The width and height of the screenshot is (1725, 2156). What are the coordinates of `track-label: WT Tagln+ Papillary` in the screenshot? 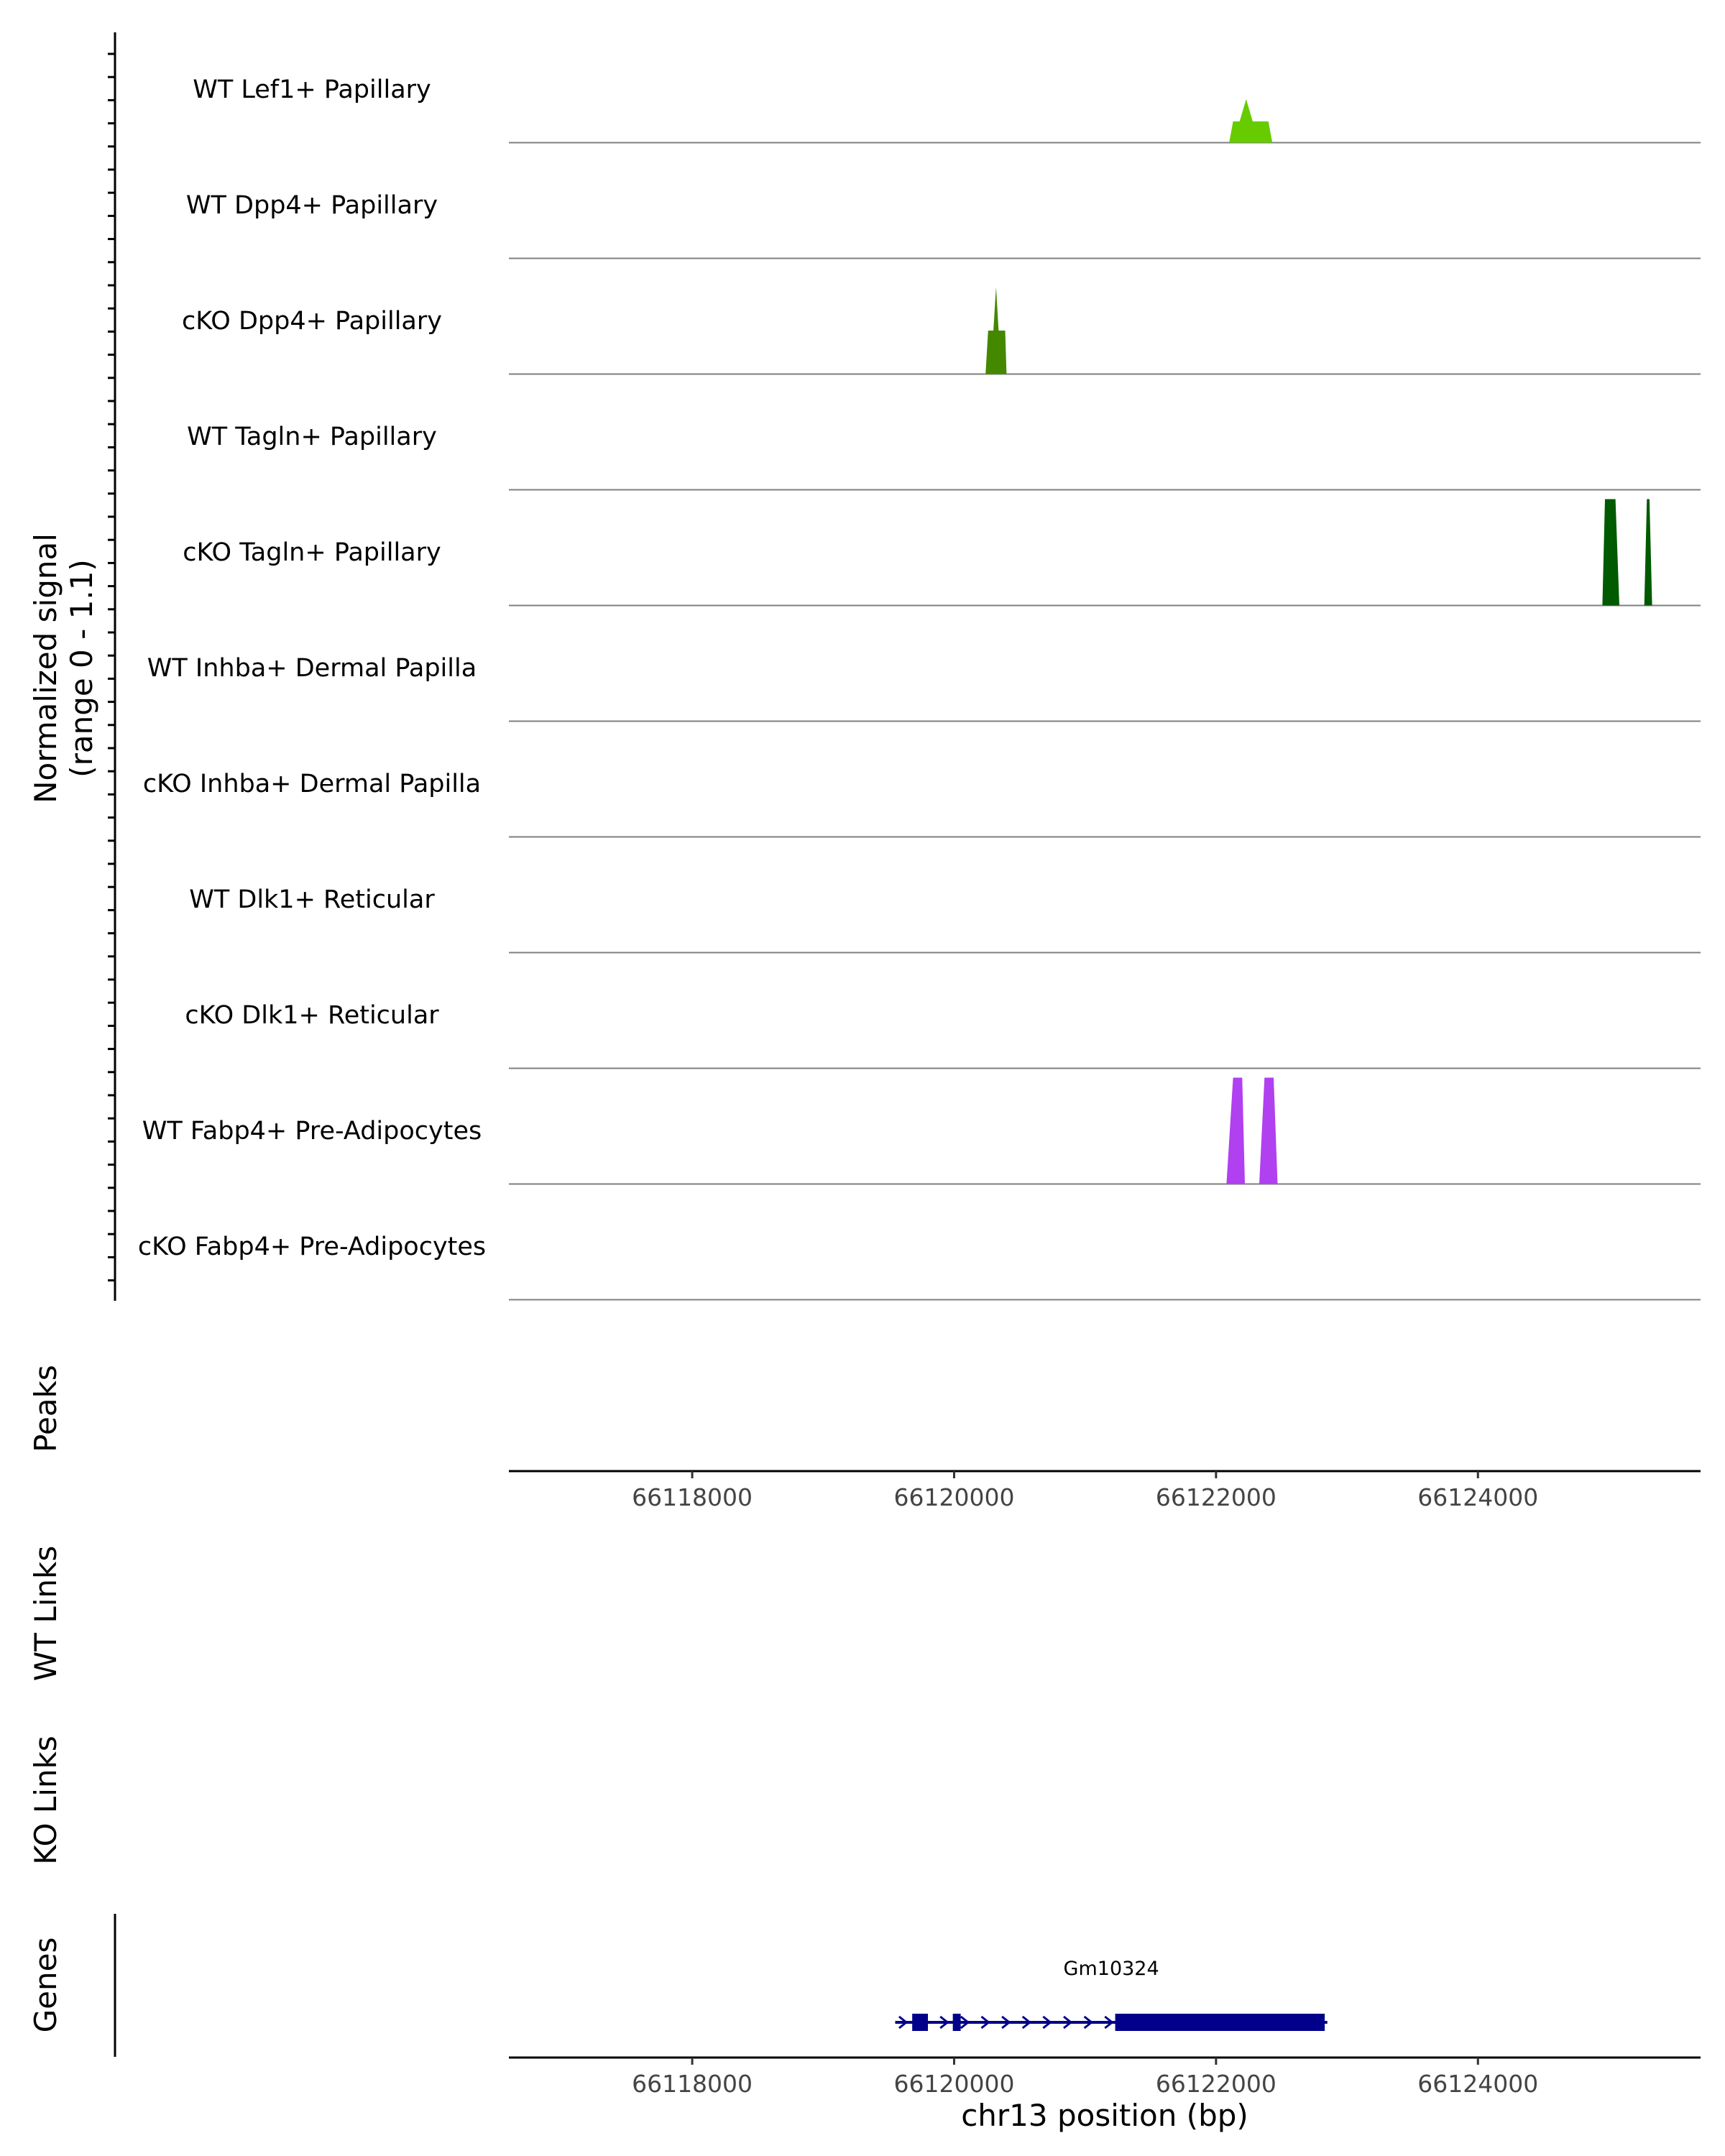 It's located at (312, 437).